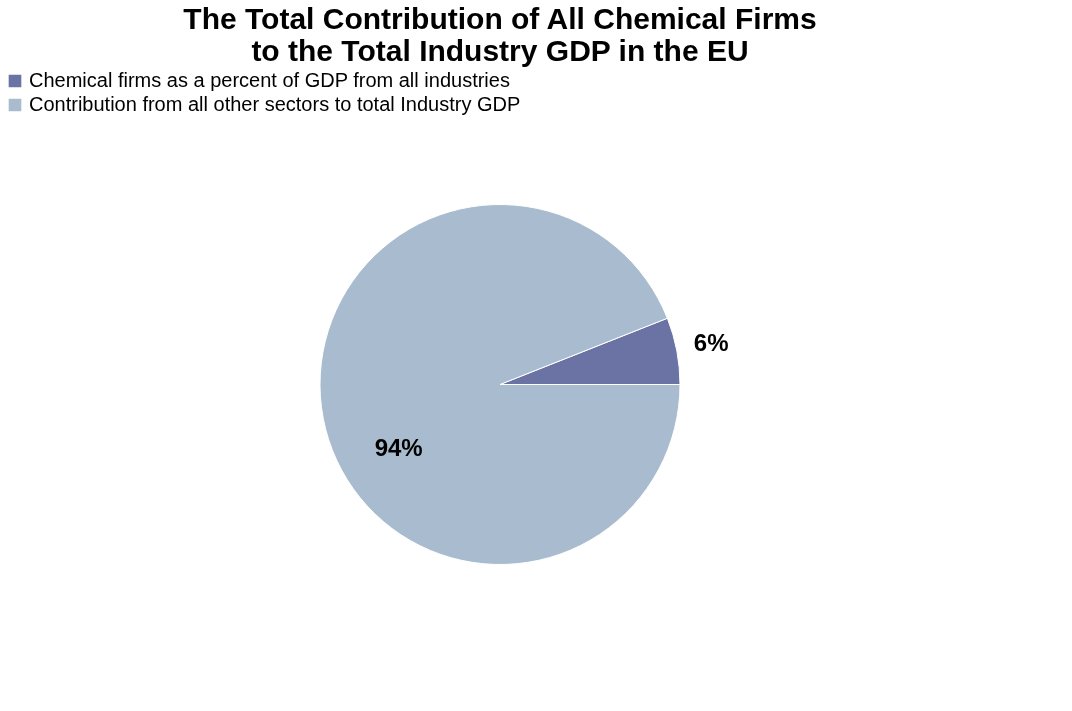 The width and height of the screenshot is (1072, 711). Describe the element at coordinates (398, 447) in the screenshot. I see `data-label: 94%` at that location.